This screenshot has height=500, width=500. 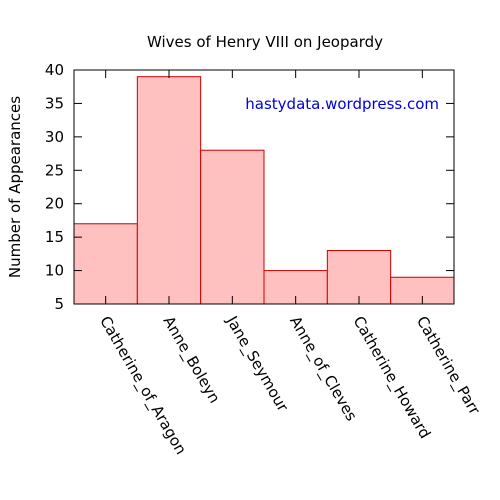 I want to click on y-tick-label: 15, so click(x=54, y=237).